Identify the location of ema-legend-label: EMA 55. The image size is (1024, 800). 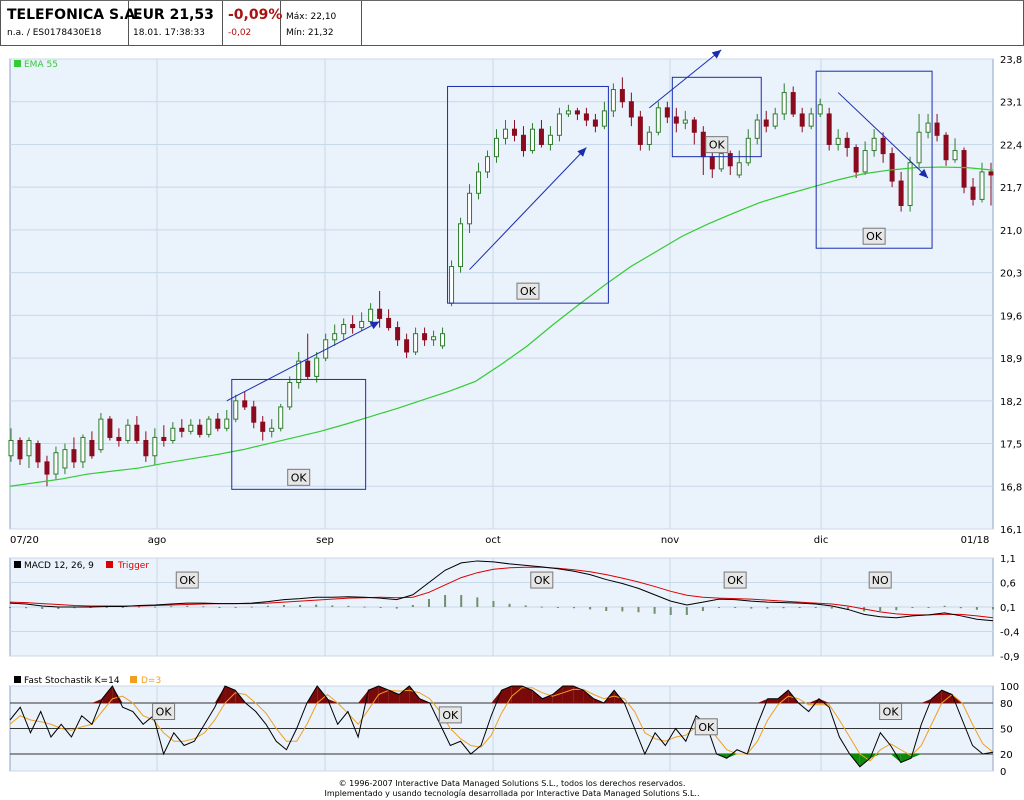
(41, 65).